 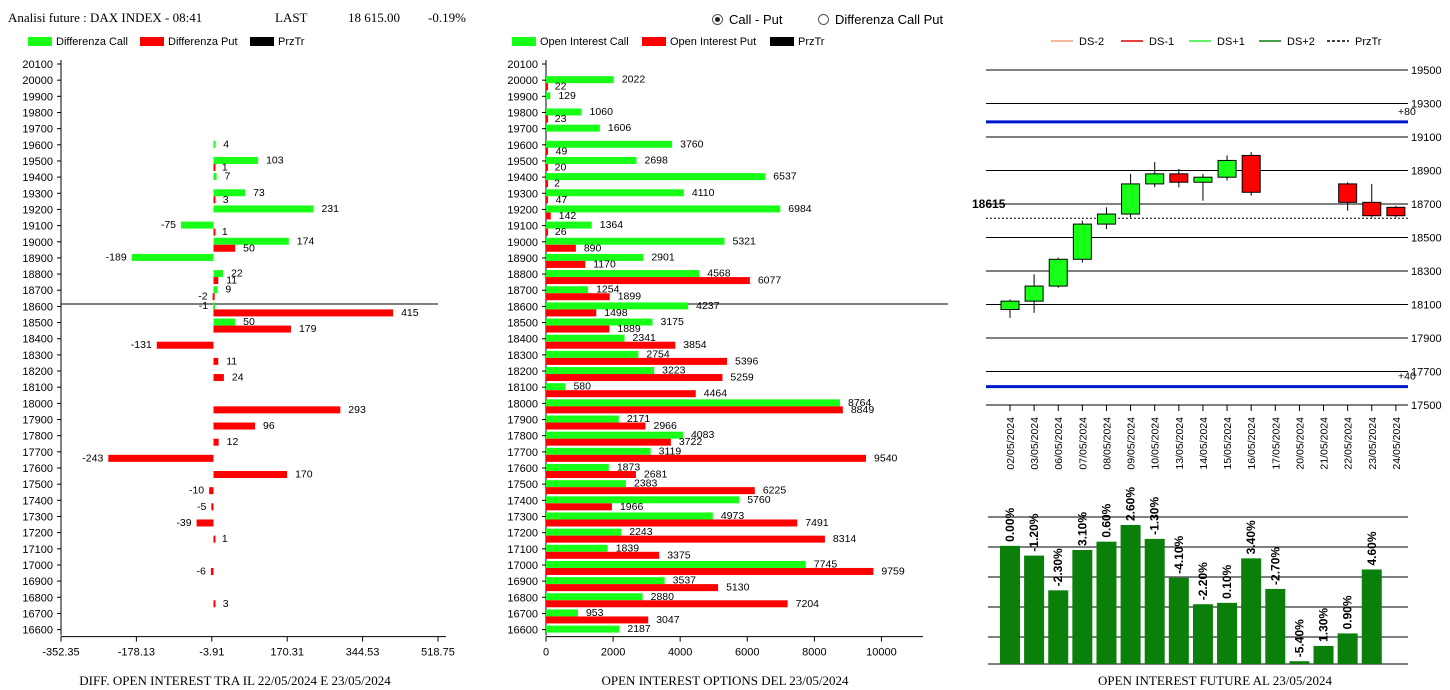 I want to click on data-label: 142, so click(x=568, y=216).